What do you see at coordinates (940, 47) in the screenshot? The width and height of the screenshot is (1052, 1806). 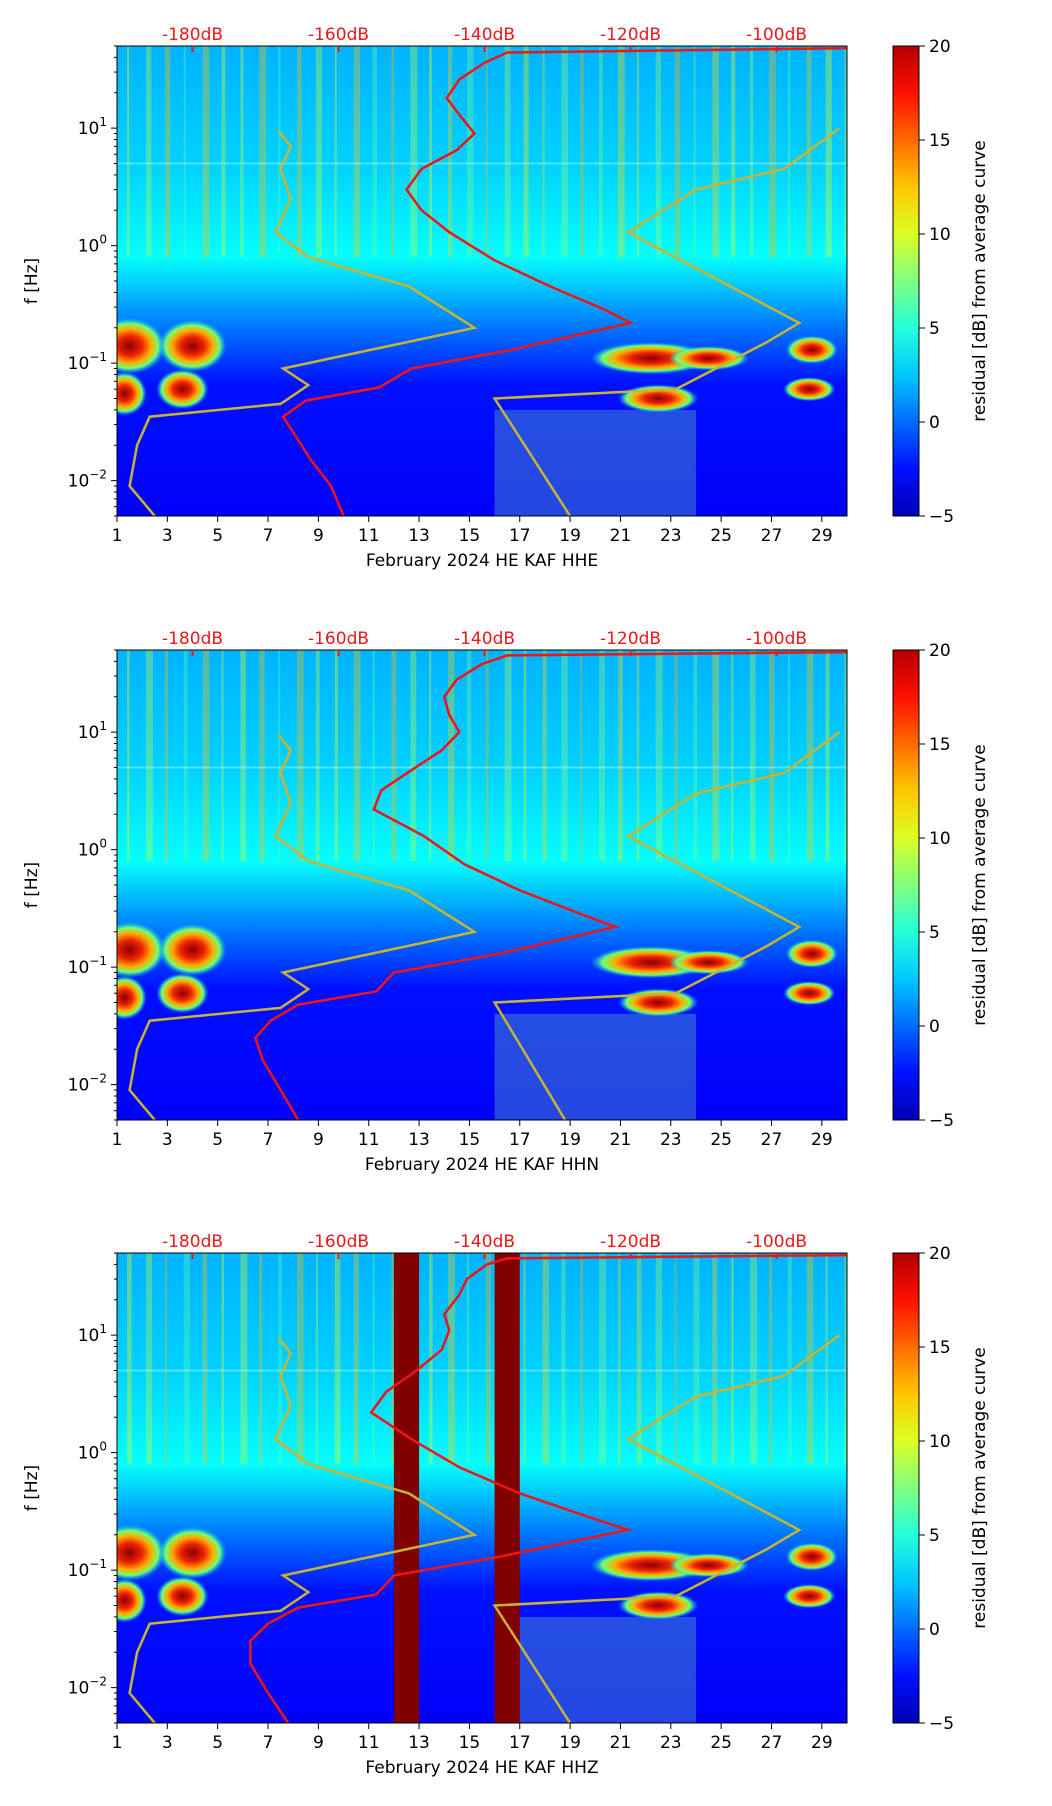 I see `colorbar-tick-label: 20` at bounding box center [940, 47].